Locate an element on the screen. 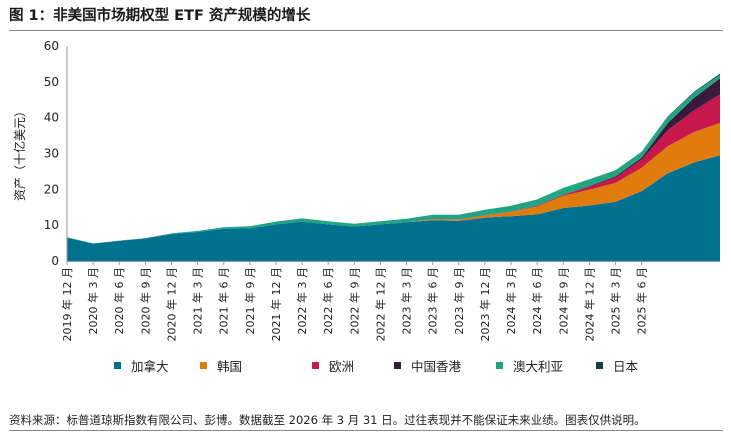 The width and height of the screenshot is (731, 438). x-tick-label: 2023 年 6 月 is located at coordinates (433, 300).